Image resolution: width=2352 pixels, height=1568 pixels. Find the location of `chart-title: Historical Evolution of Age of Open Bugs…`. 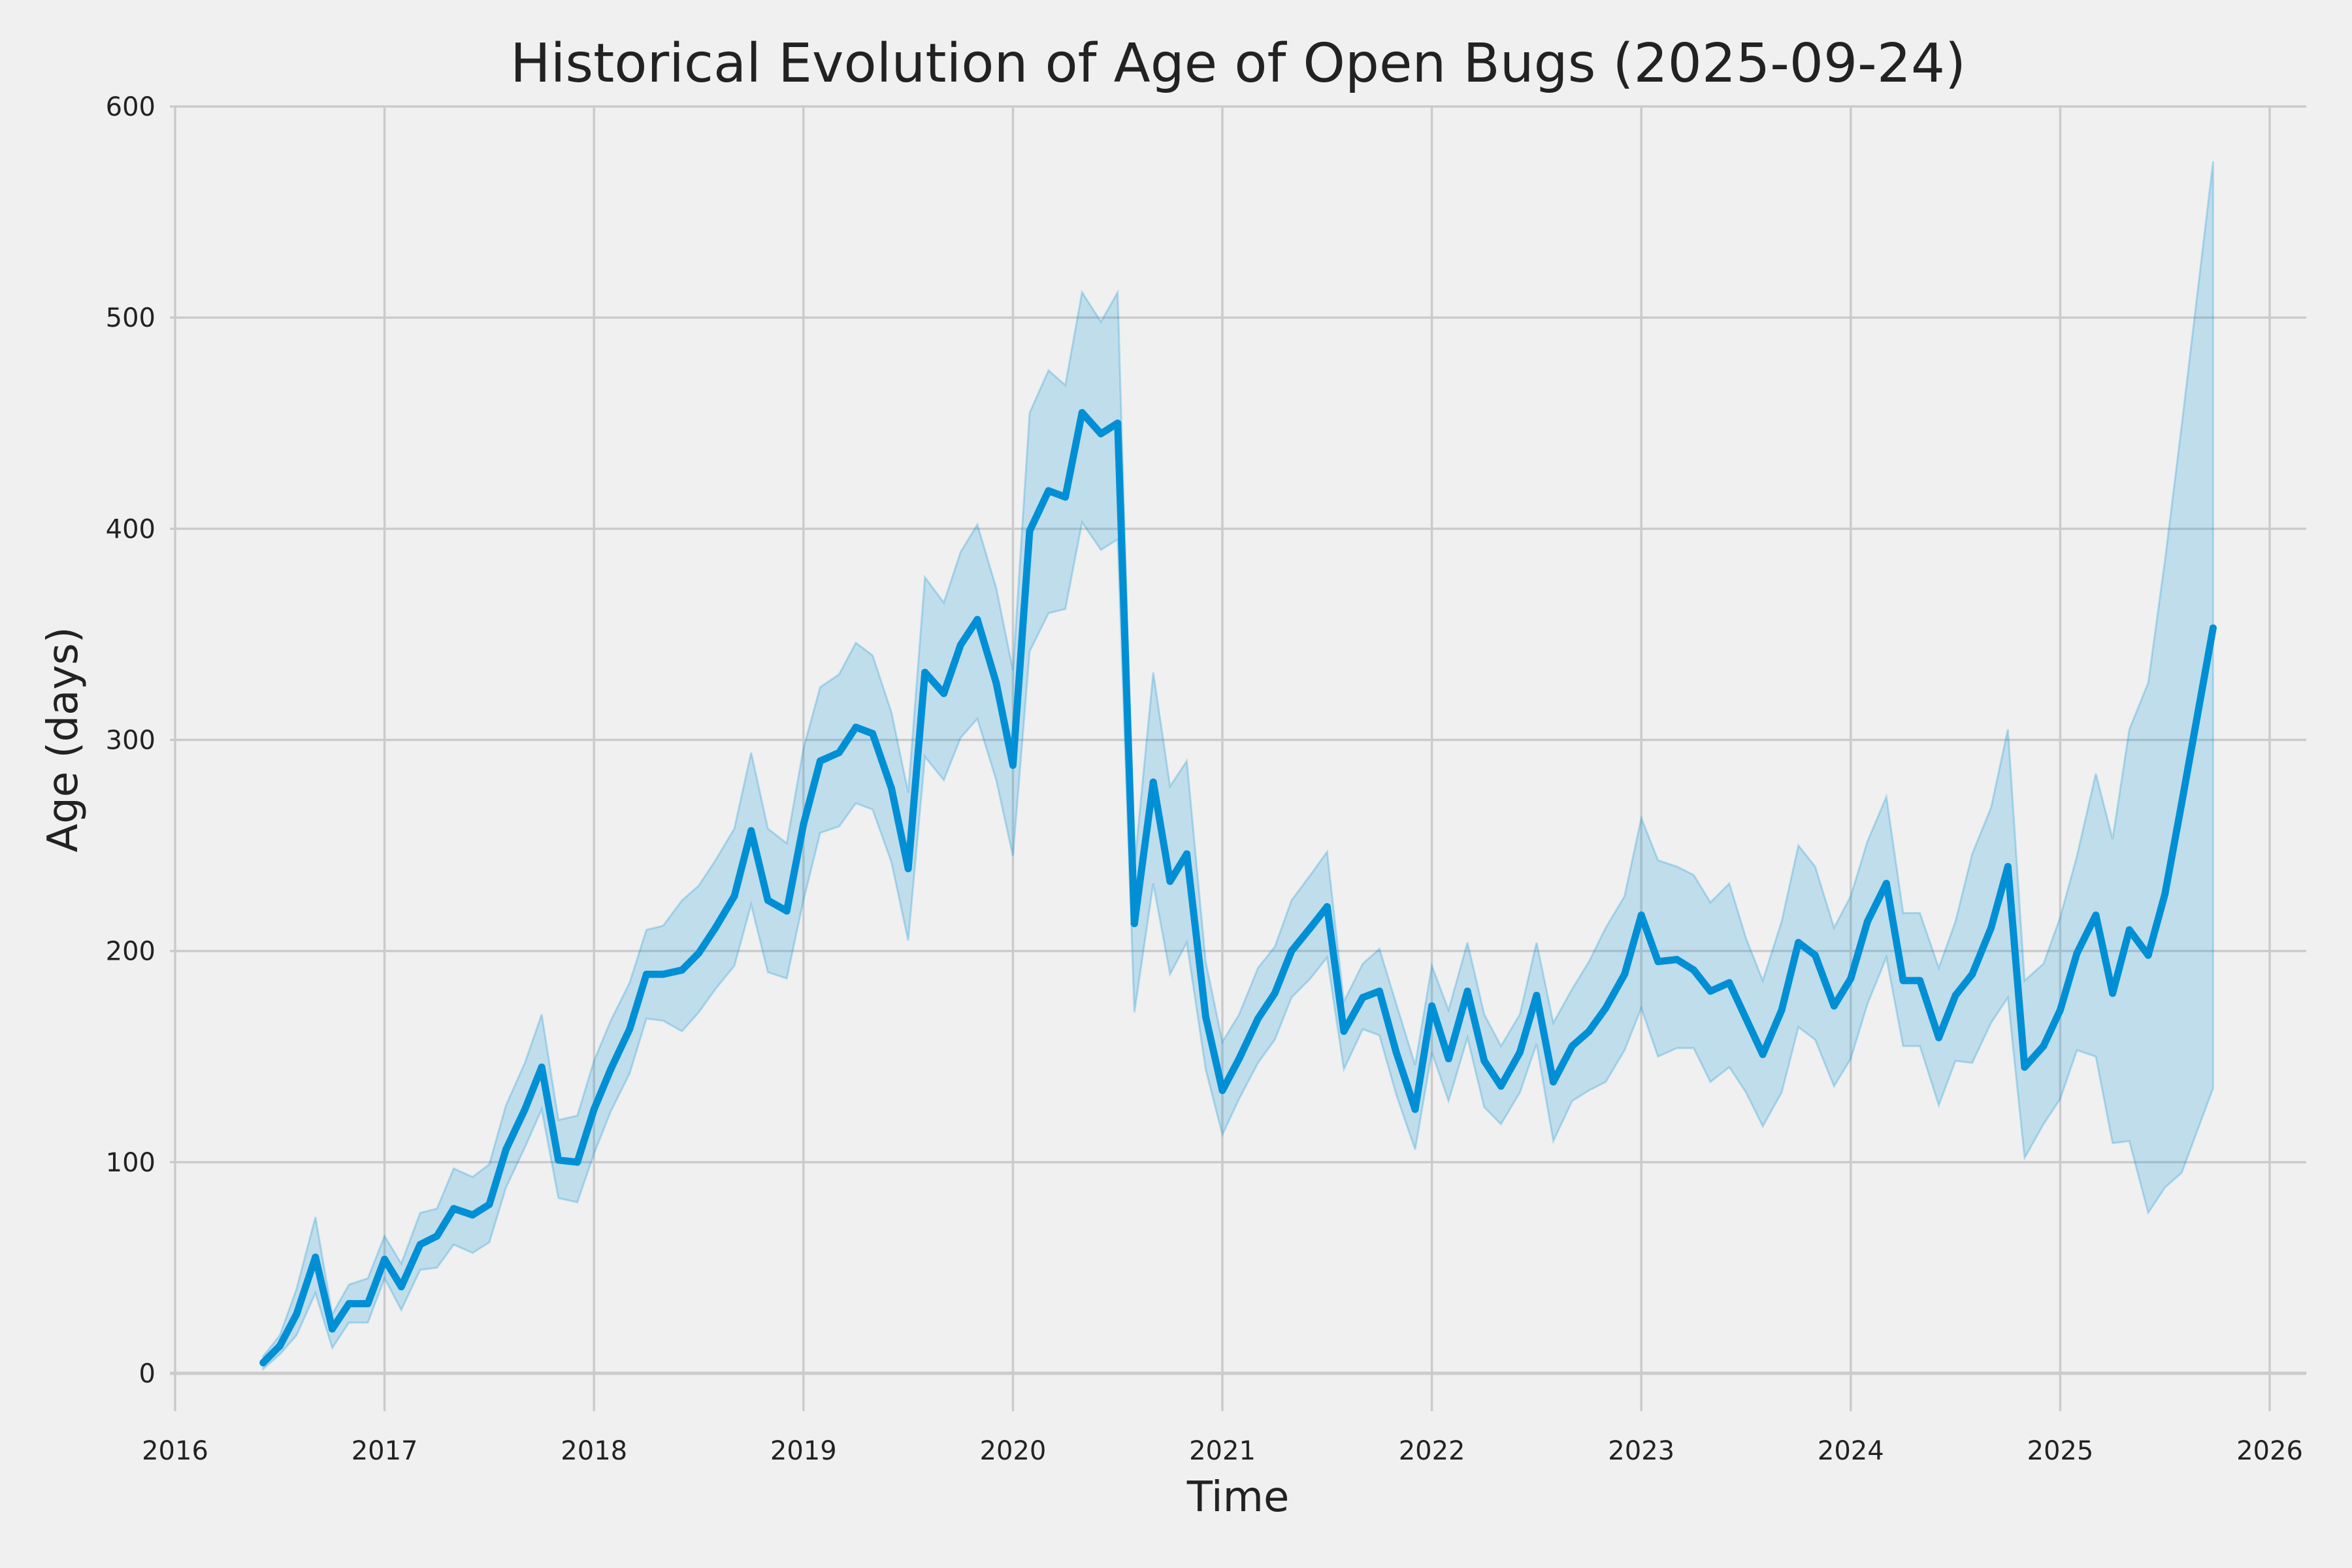

chart-title: Historical Evolution of Age of Open Bugs… is located at coordinates (1238, 64).